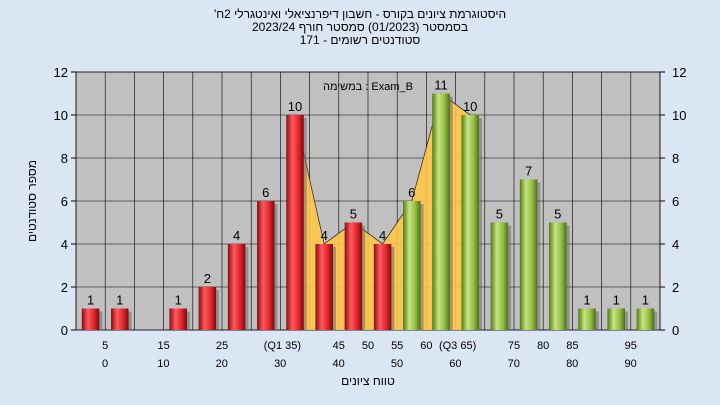 This screenshot has height=405, width=720. I want to click on y-axis-right: 0 2 4 6 8 10 12, so click(673, 201).